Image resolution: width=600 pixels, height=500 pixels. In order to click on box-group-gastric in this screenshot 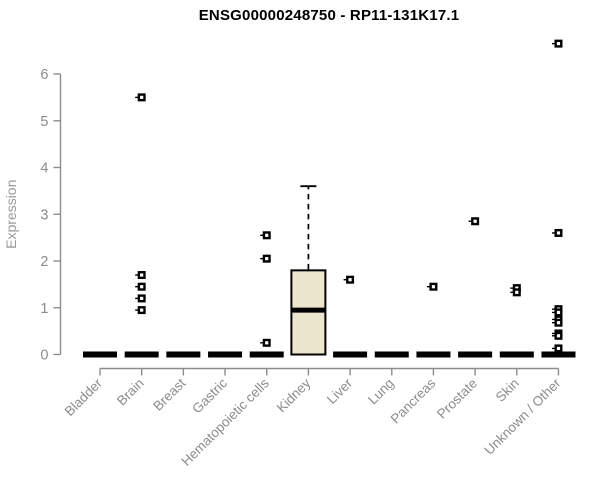, I will do `click(225, 354)`.